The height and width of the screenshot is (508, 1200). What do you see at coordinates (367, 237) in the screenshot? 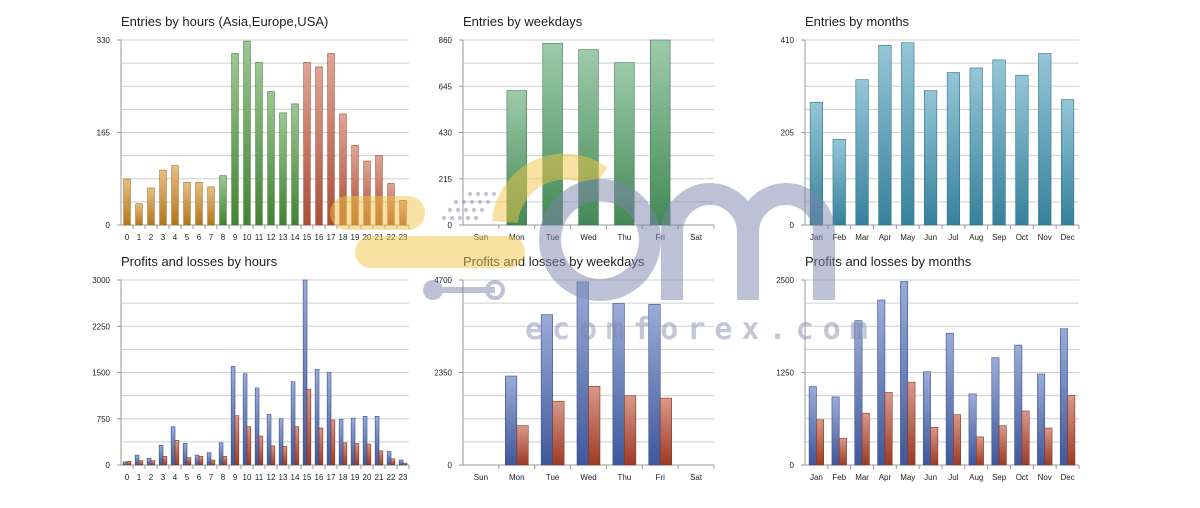
I see `x-tick-label: 20` at bounding box center [367, 237].